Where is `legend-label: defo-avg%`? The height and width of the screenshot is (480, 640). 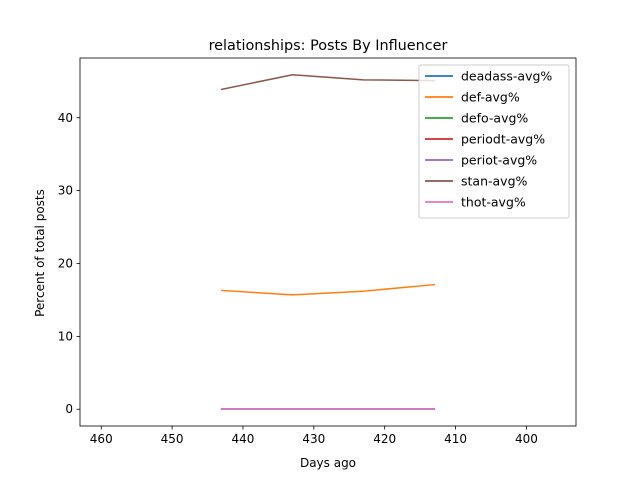
legend-label: defo-avg% is located at coordinates (494, 118).